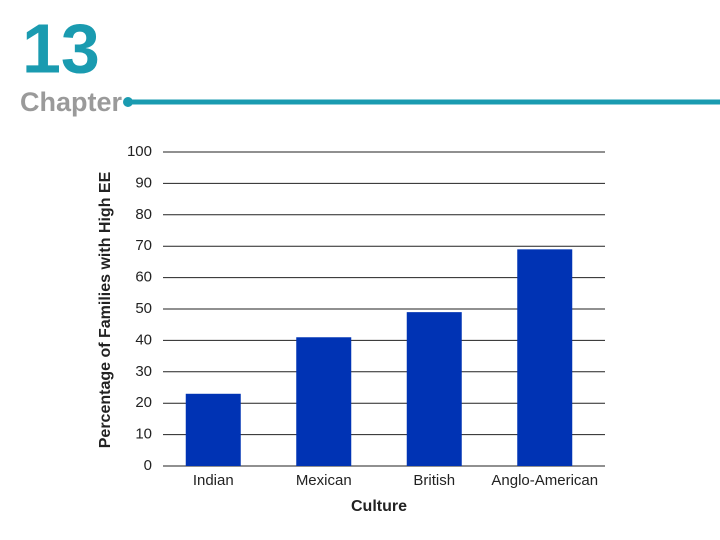  Describe the element at coordinates (143, 339) in the screenshot. I see `y-tick-label: 40` at that location.